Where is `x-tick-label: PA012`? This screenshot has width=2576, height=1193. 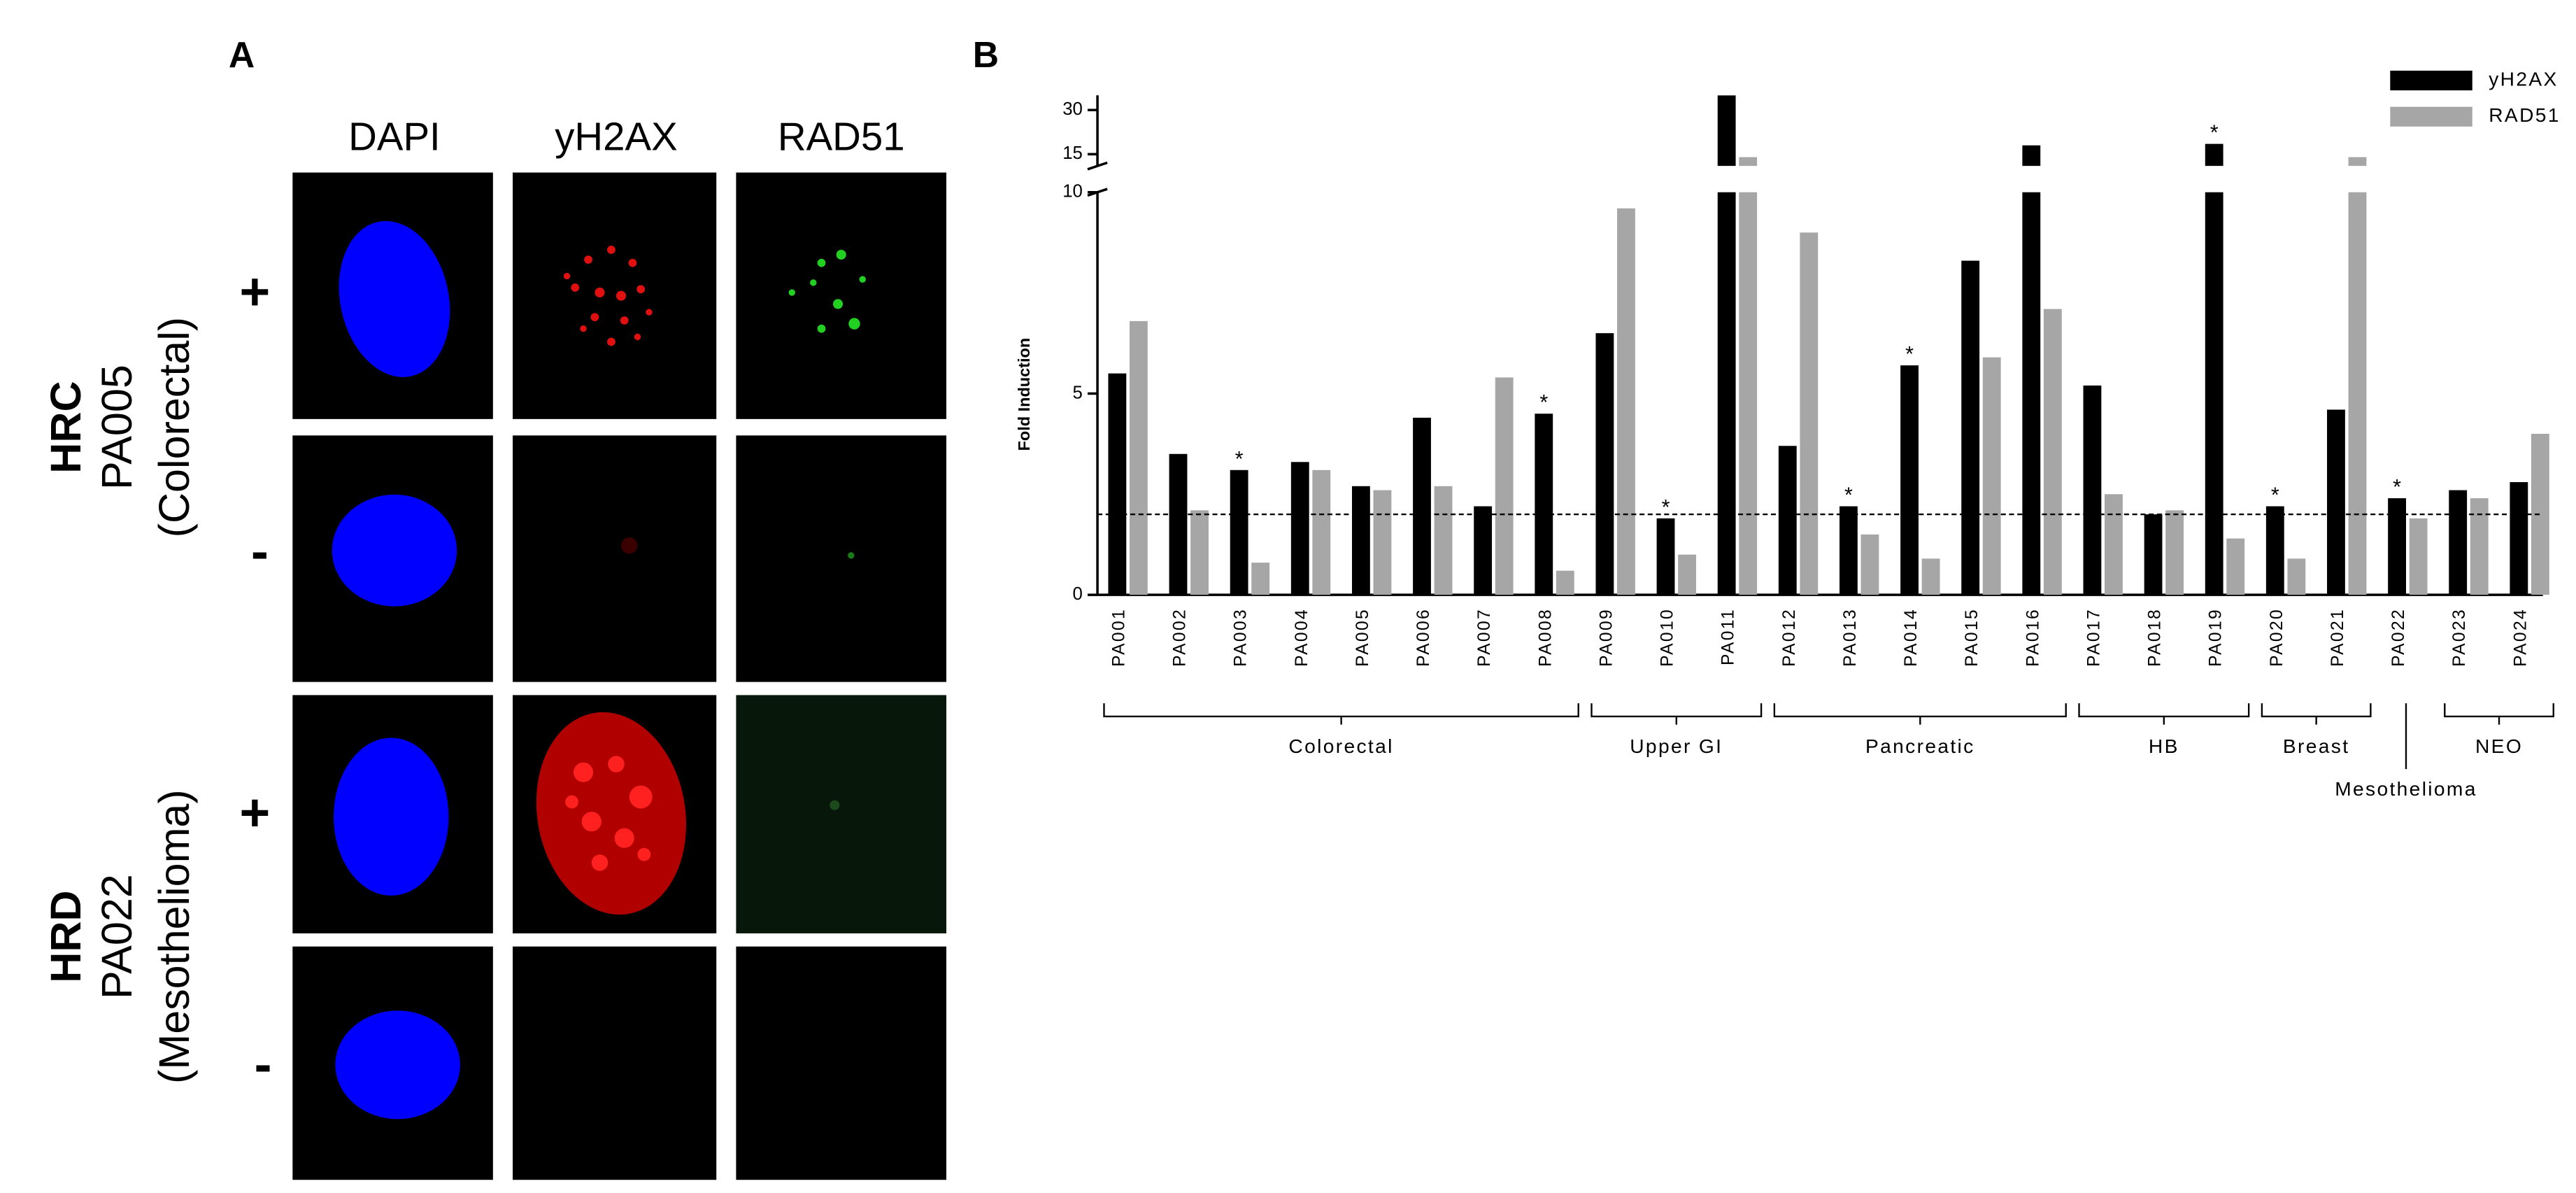
x-tick-label: PA012 is located at coordinates (1789, 637).